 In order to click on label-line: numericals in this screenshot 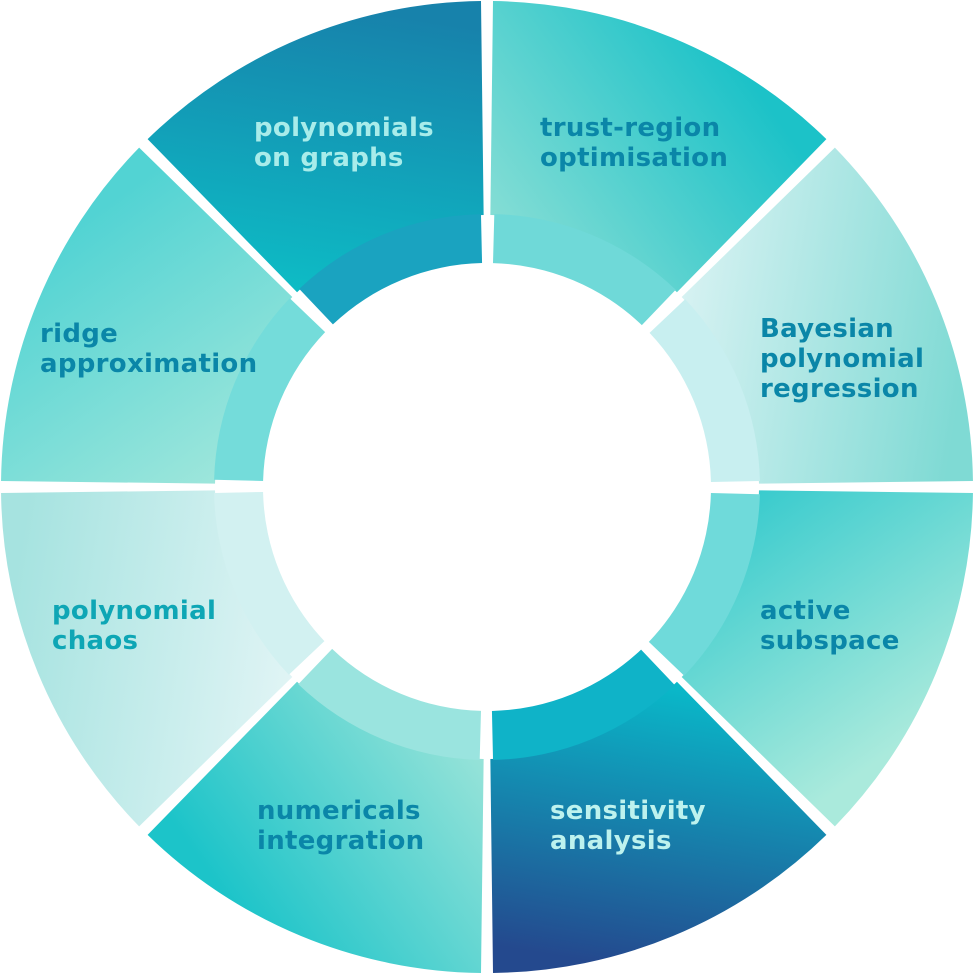, I will do `click(339, 811)`.